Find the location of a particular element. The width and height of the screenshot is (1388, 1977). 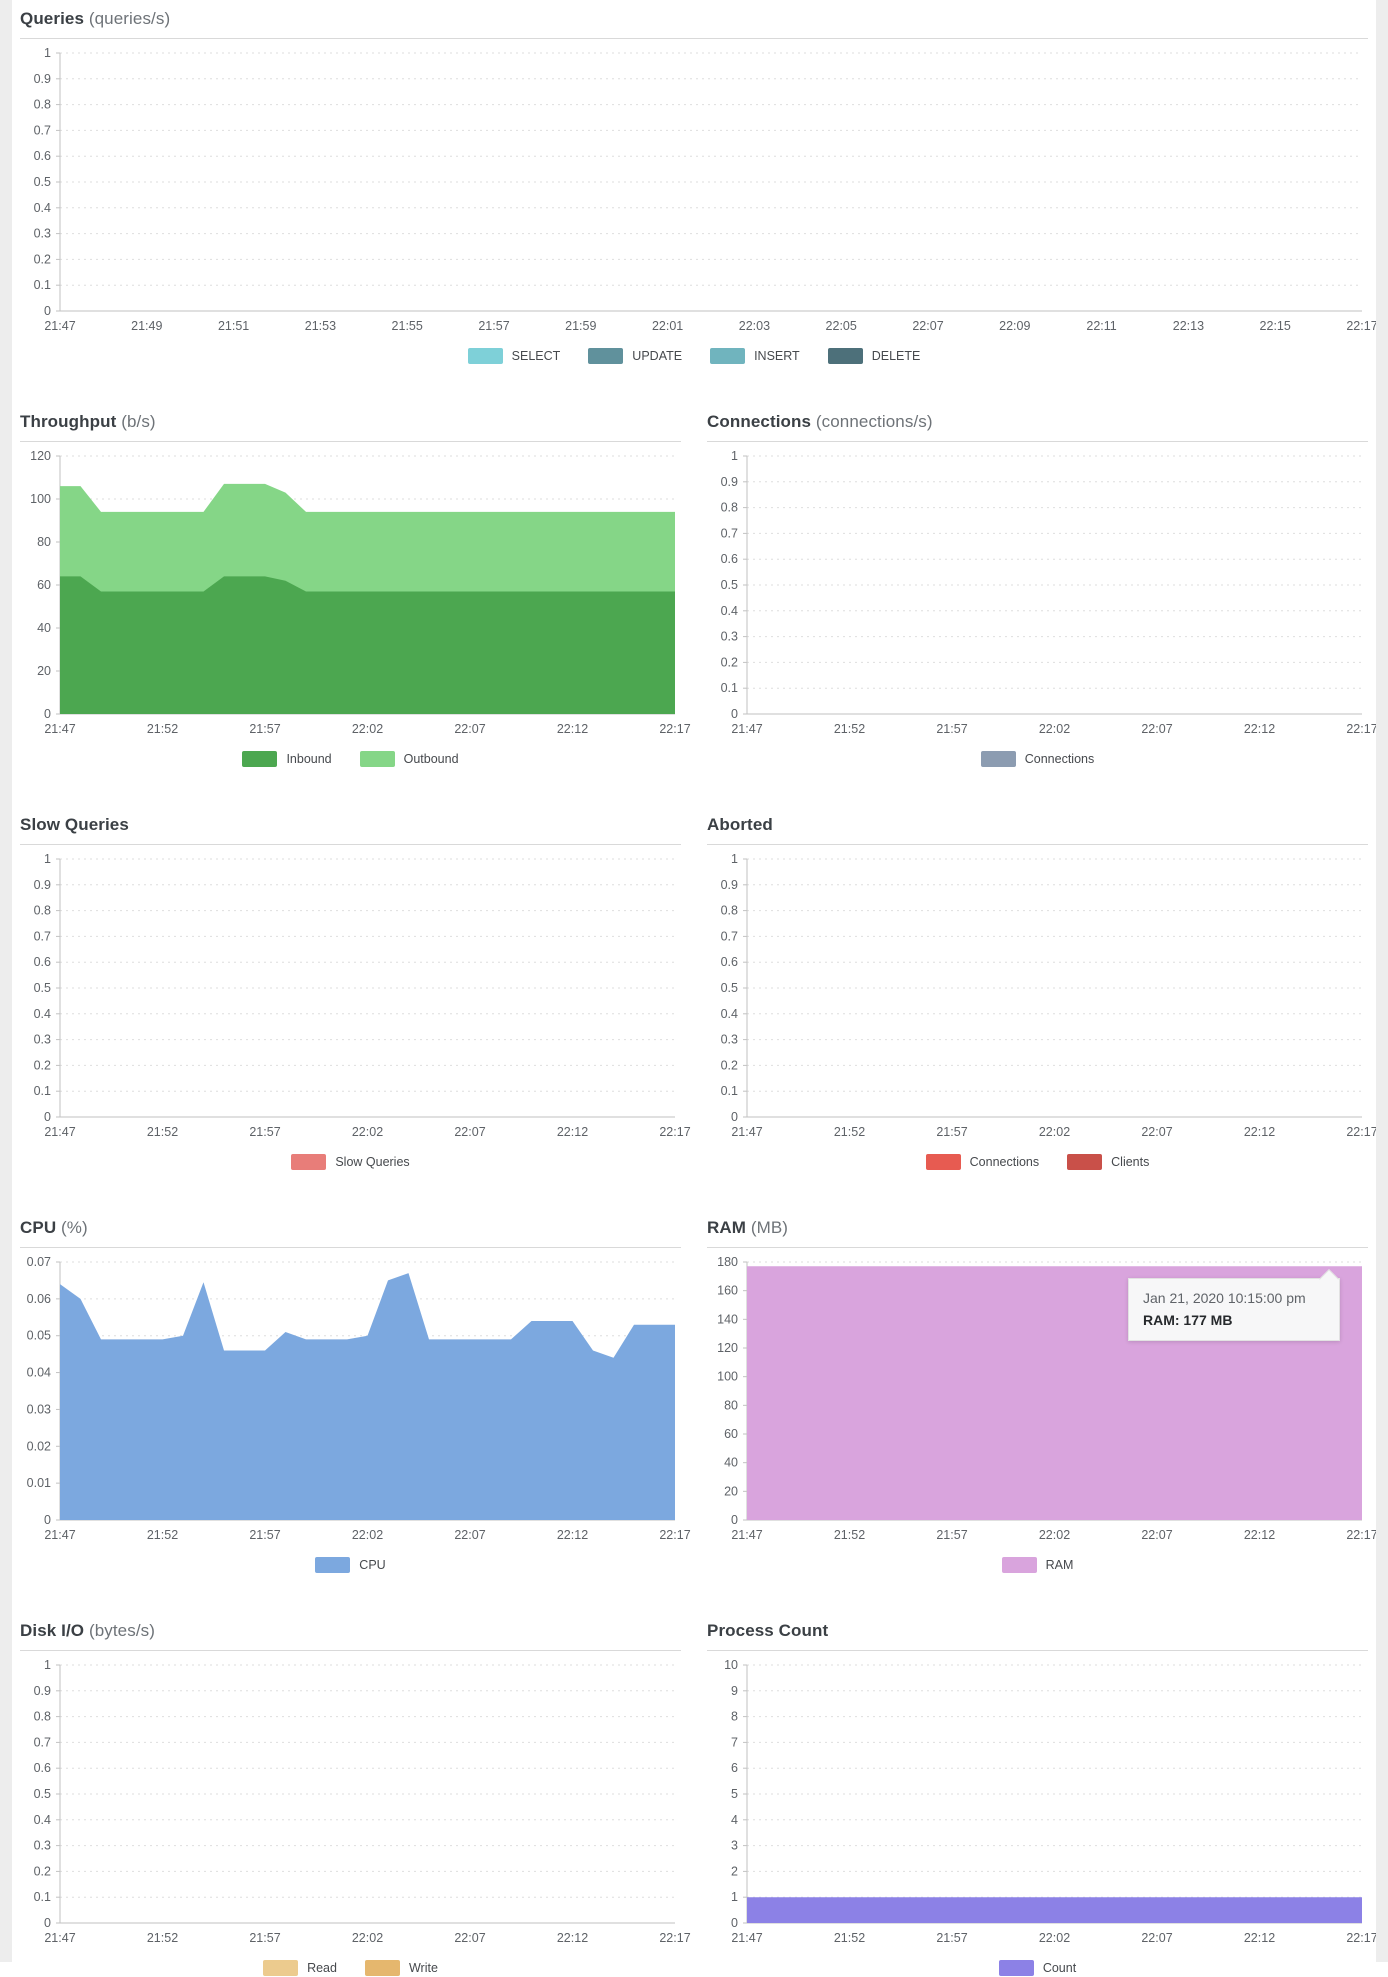

legend-item-select: SELECT is located at coordinates (514, 356).